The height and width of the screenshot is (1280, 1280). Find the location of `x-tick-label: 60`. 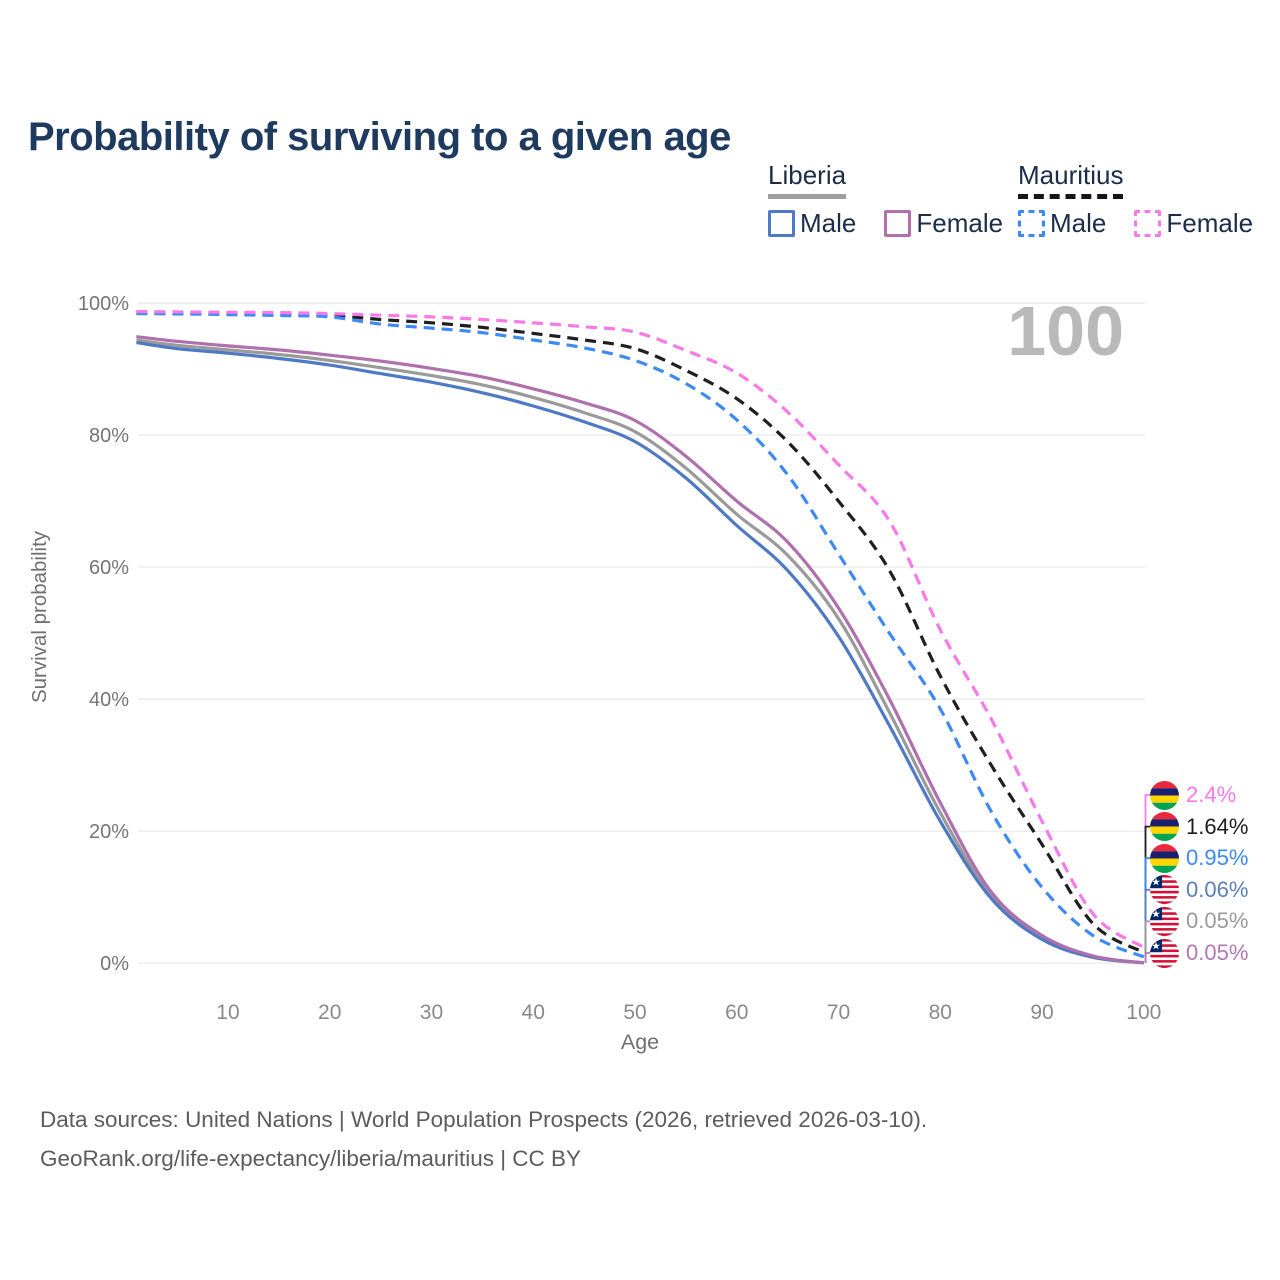

x-tick-label: 60 is located at coordinates (736, 1012).